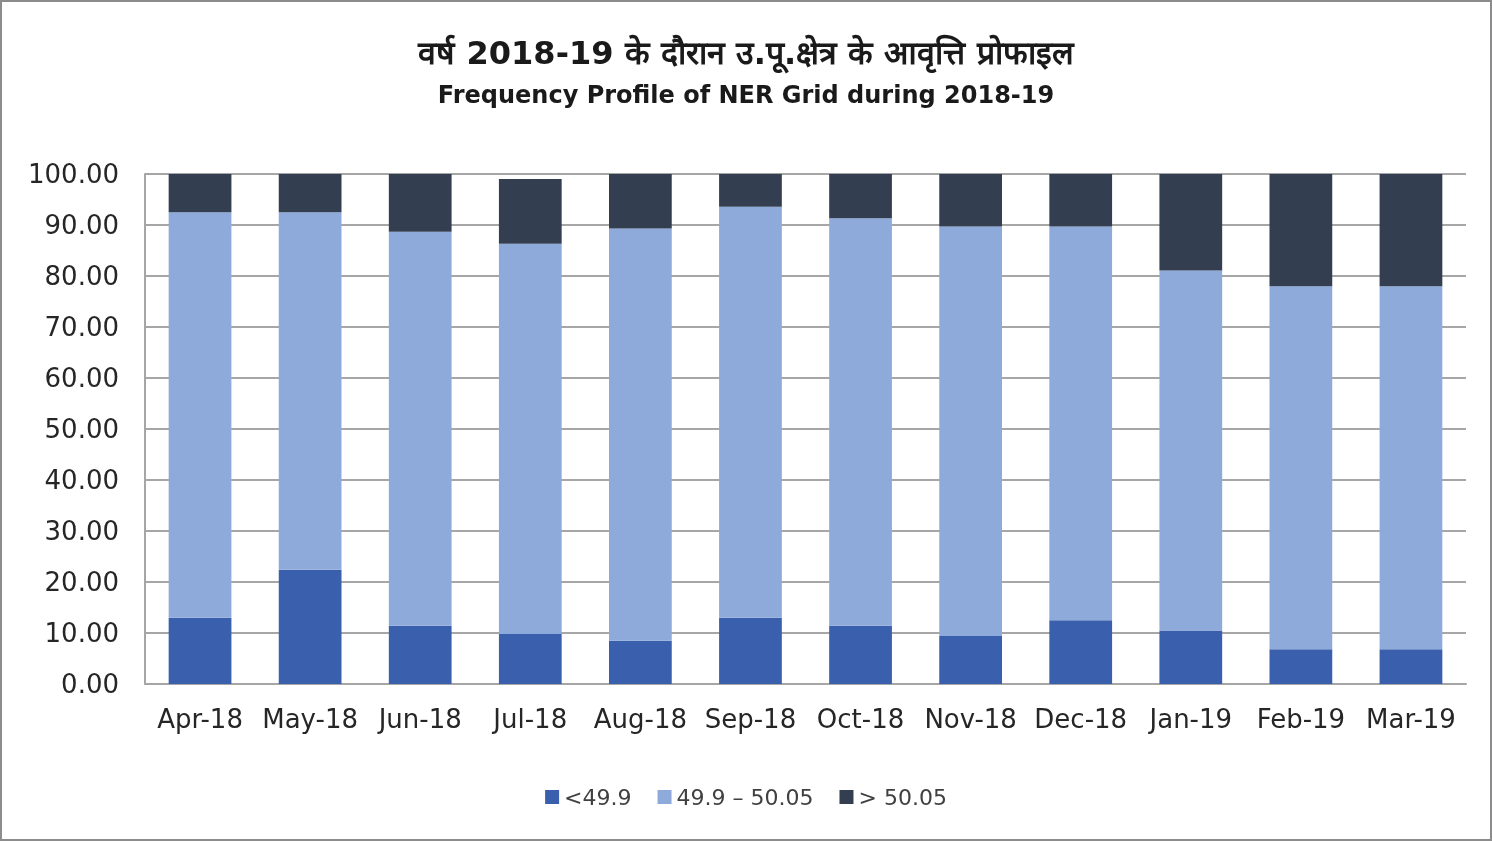 The image size is (1492, 841). What do you see at coordinates (1190, 719) in the screenshot?
I see `x-tick-label: Jan-19` at bounding box center [1190, 719].